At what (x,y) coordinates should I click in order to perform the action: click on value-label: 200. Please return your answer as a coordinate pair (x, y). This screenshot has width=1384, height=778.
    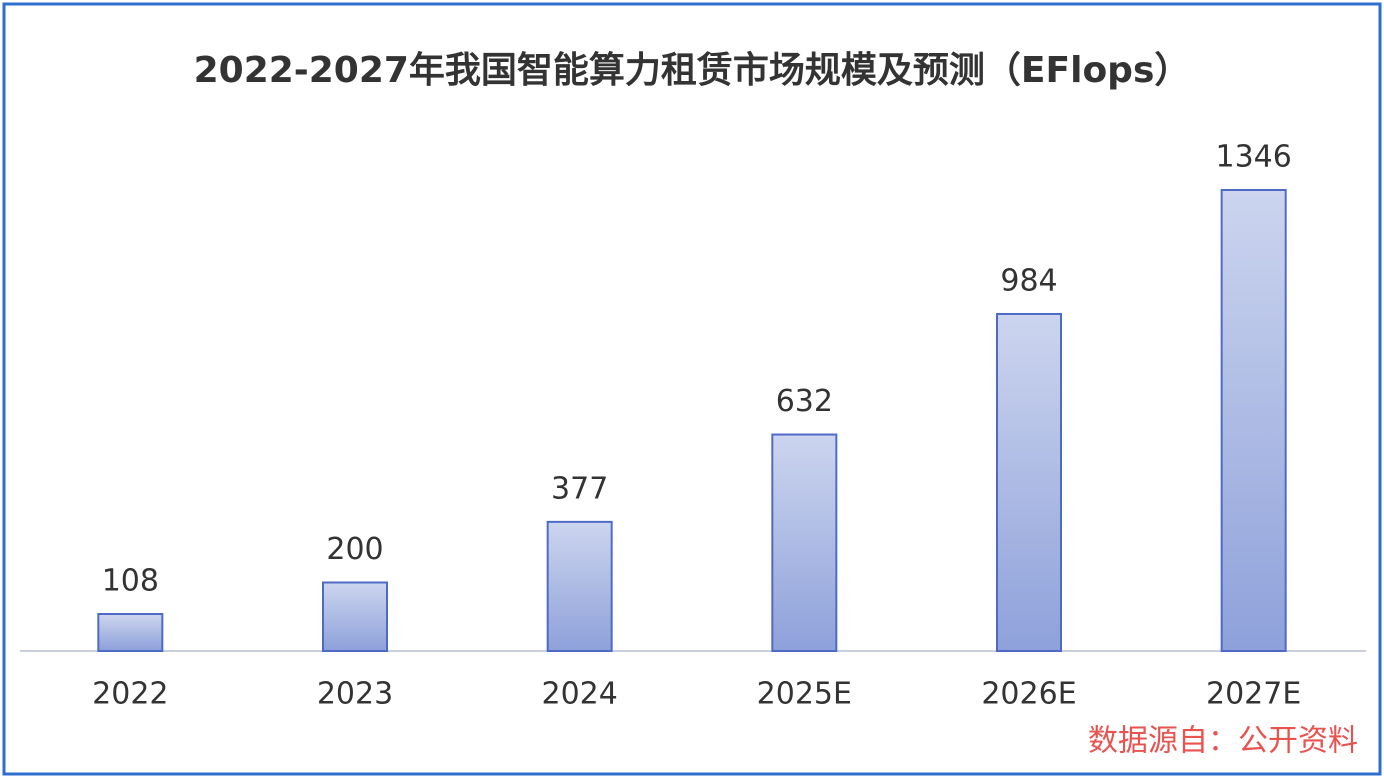
    Looking at the image, I should click on (354, 549).